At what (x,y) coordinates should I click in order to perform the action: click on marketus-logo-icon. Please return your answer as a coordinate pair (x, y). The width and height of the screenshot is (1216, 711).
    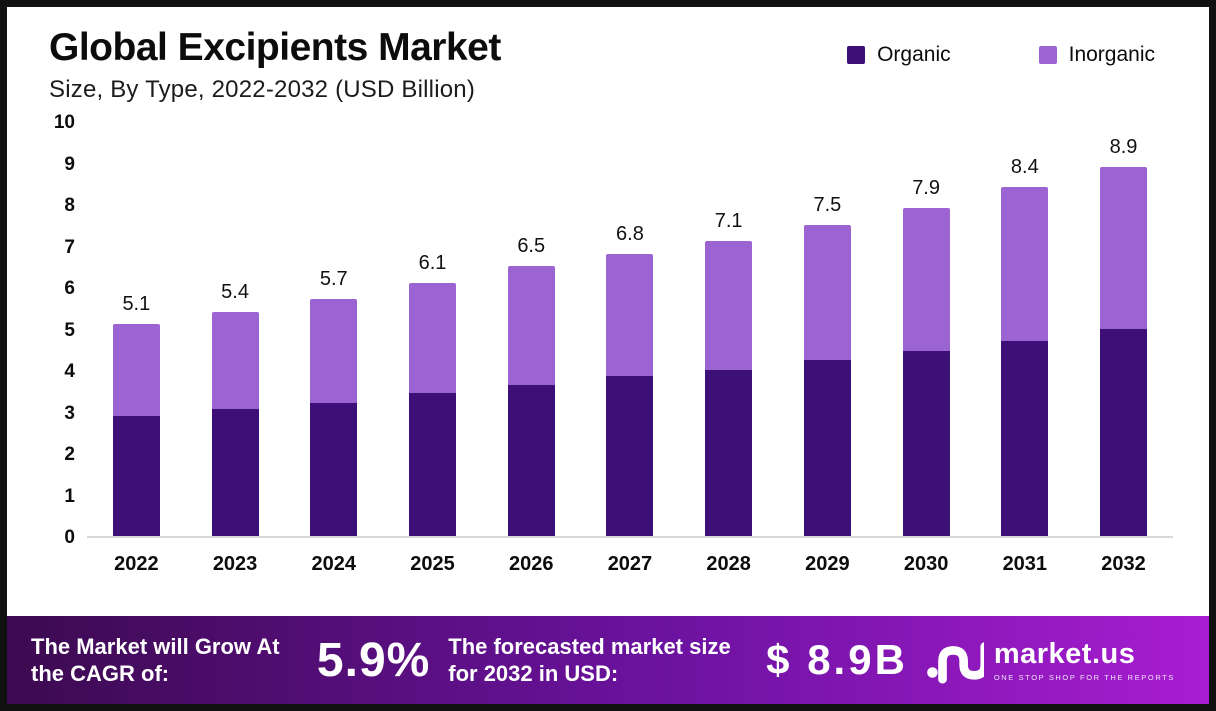
    Looking at the image, I should click on (955, 663).